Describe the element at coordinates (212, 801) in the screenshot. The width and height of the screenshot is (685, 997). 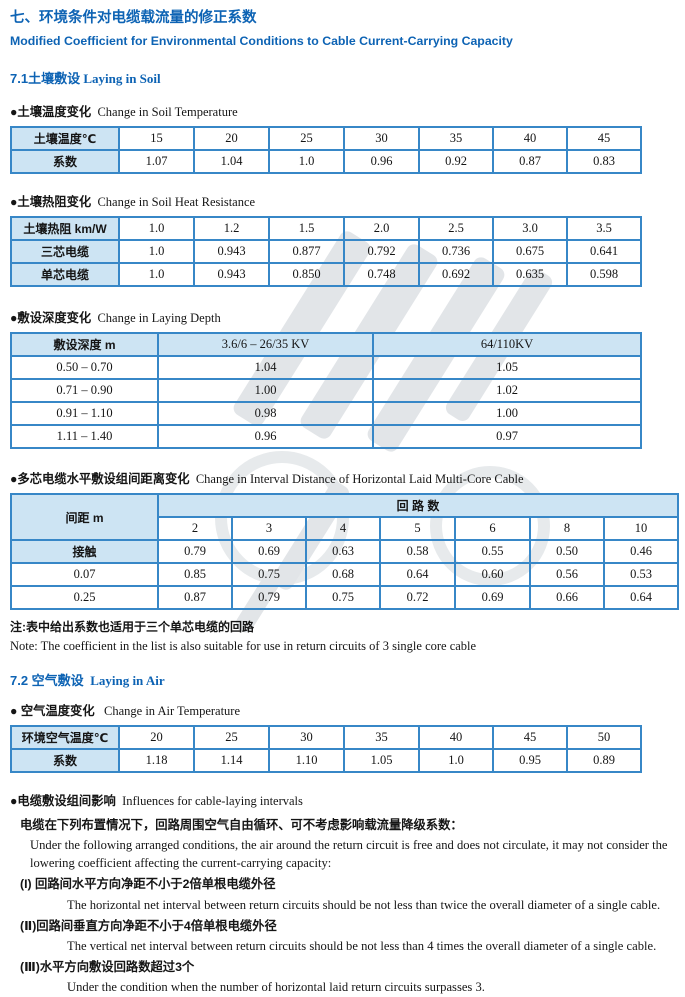
I see `laying-intervals-heading-en: Influences for cable-laying intervals` at that location.